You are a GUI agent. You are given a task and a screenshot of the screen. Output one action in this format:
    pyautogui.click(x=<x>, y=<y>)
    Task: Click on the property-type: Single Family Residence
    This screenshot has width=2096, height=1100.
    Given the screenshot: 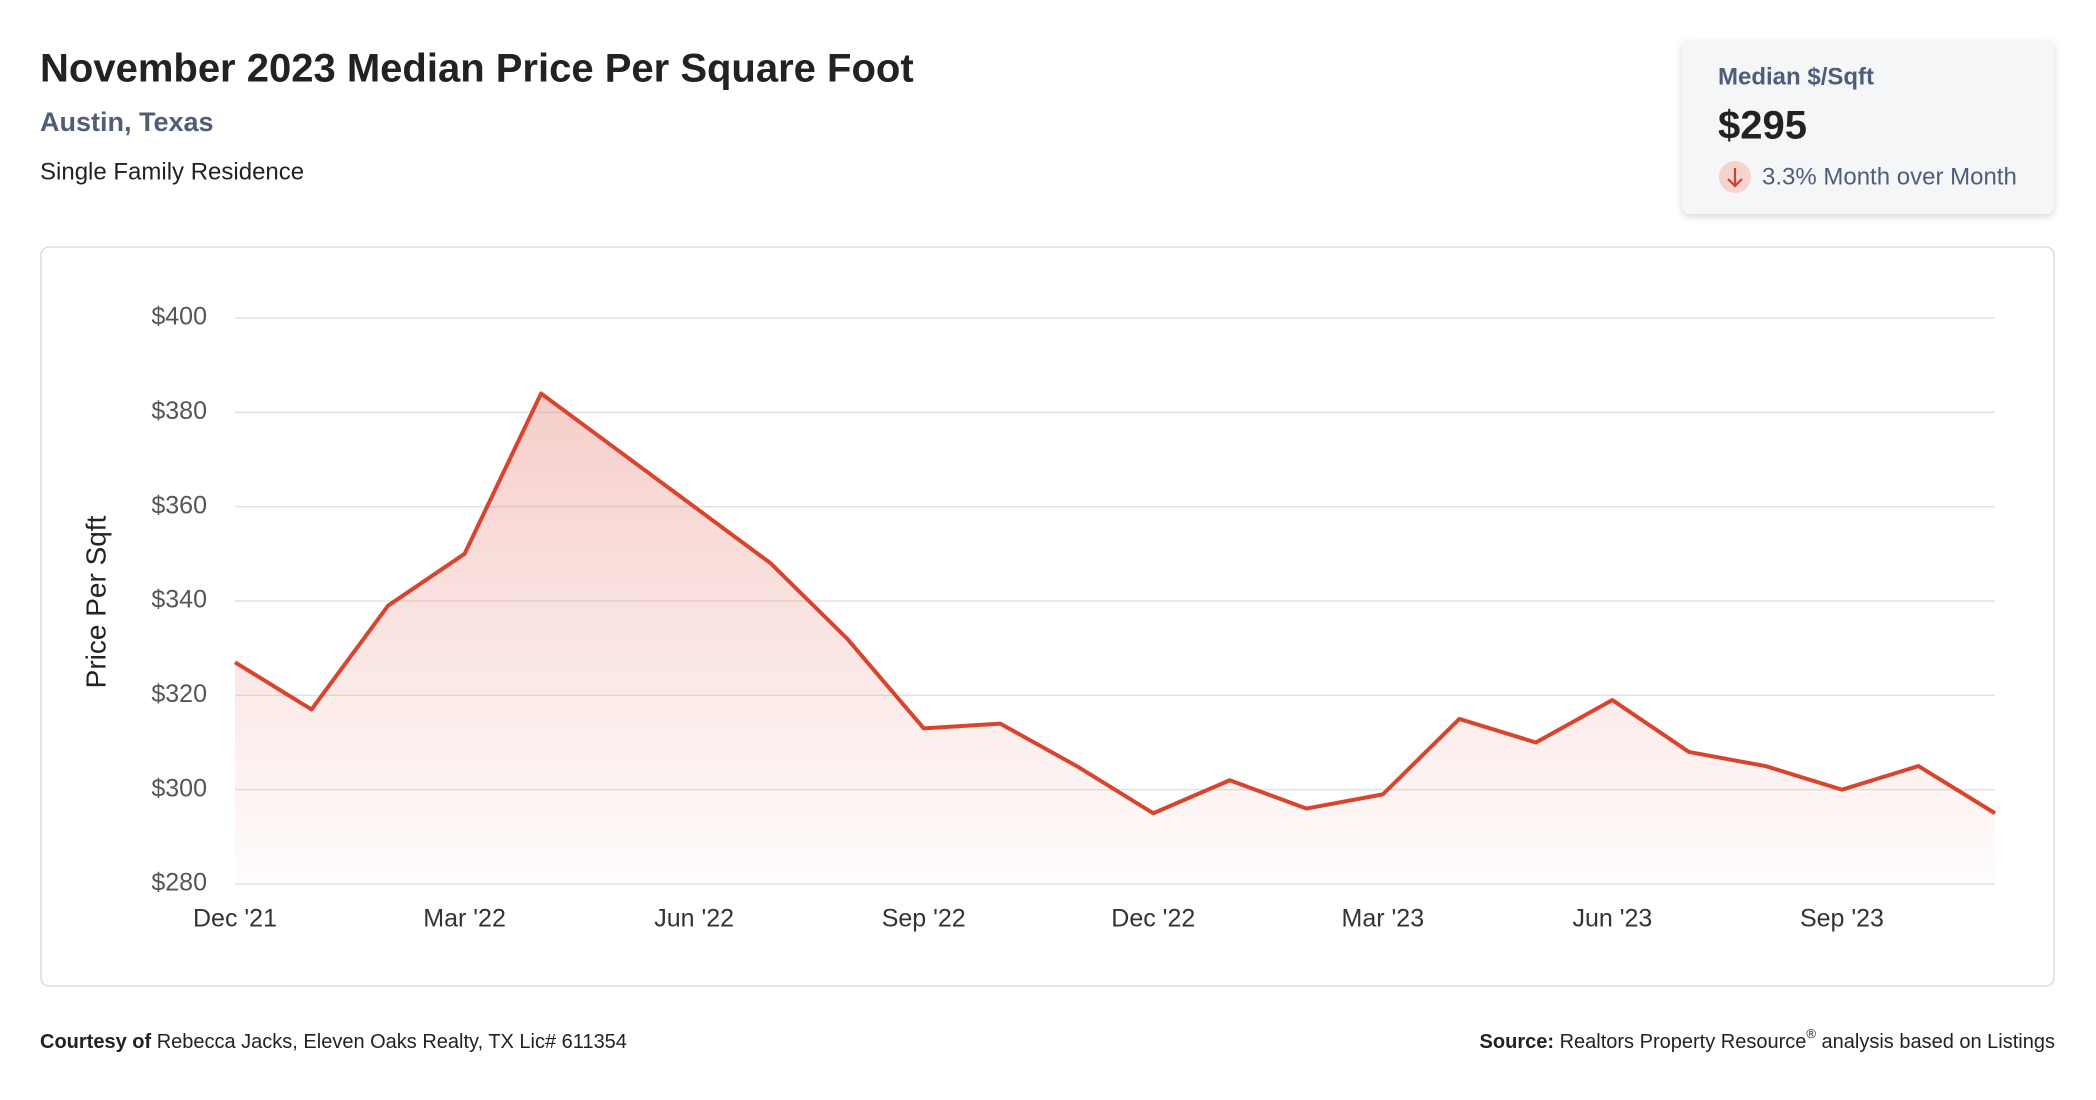 What is the action you would take?
    pyautogui.click(x=172, y=171)
    